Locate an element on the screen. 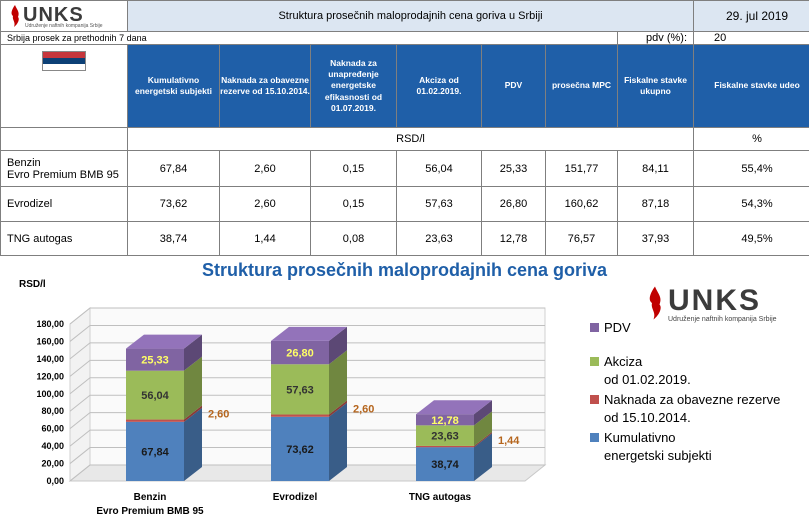  average-note: Srbija prosek za prethodnih 7 dana is located at coordinates (309, 38).